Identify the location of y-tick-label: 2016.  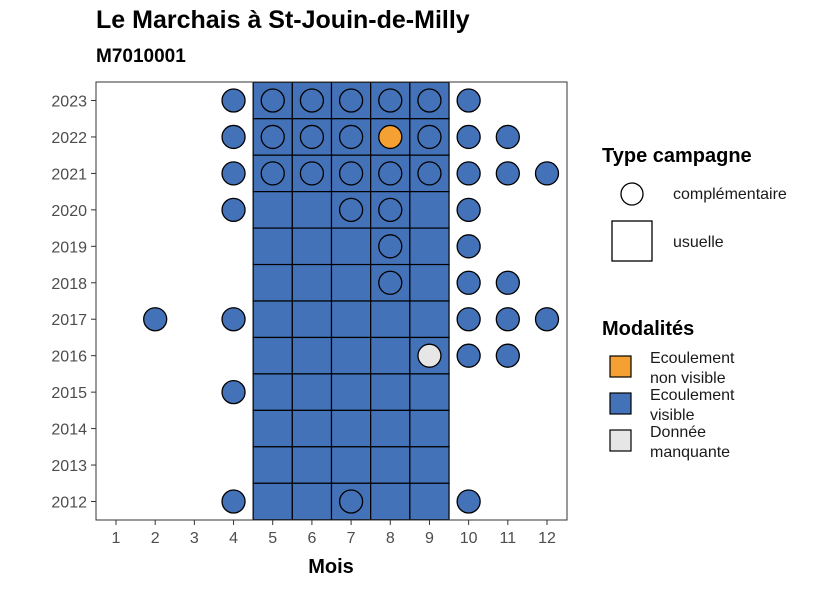
(69, 357).